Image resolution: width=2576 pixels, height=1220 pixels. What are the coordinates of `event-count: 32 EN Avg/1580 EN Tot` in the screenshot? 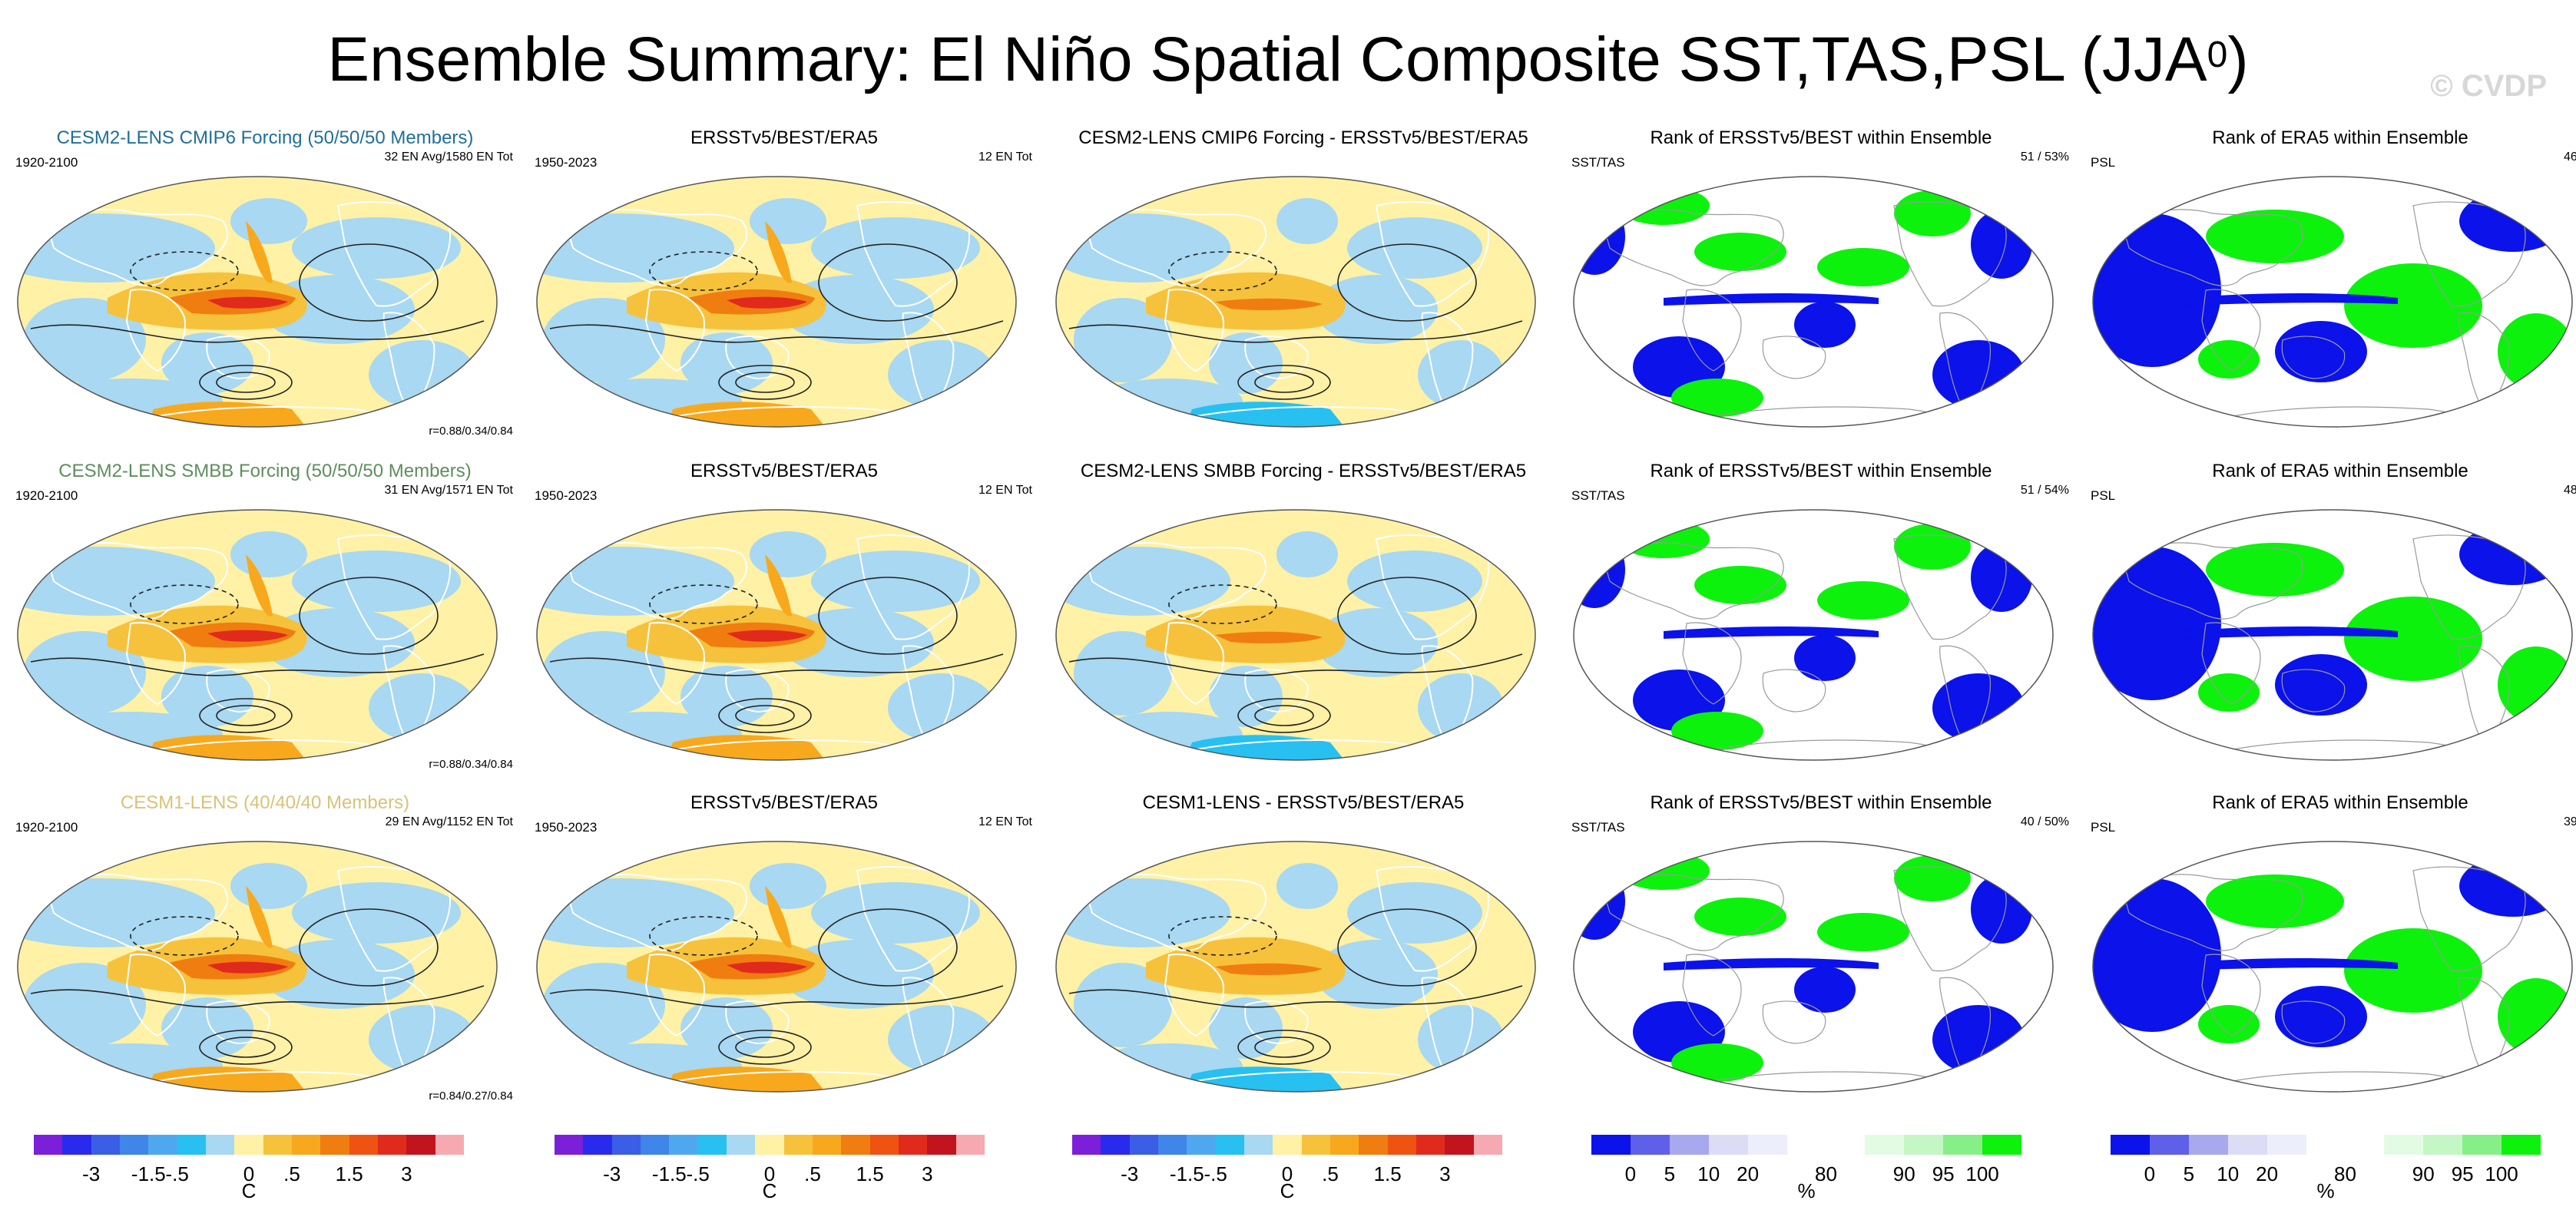 It's located at (449, 157).